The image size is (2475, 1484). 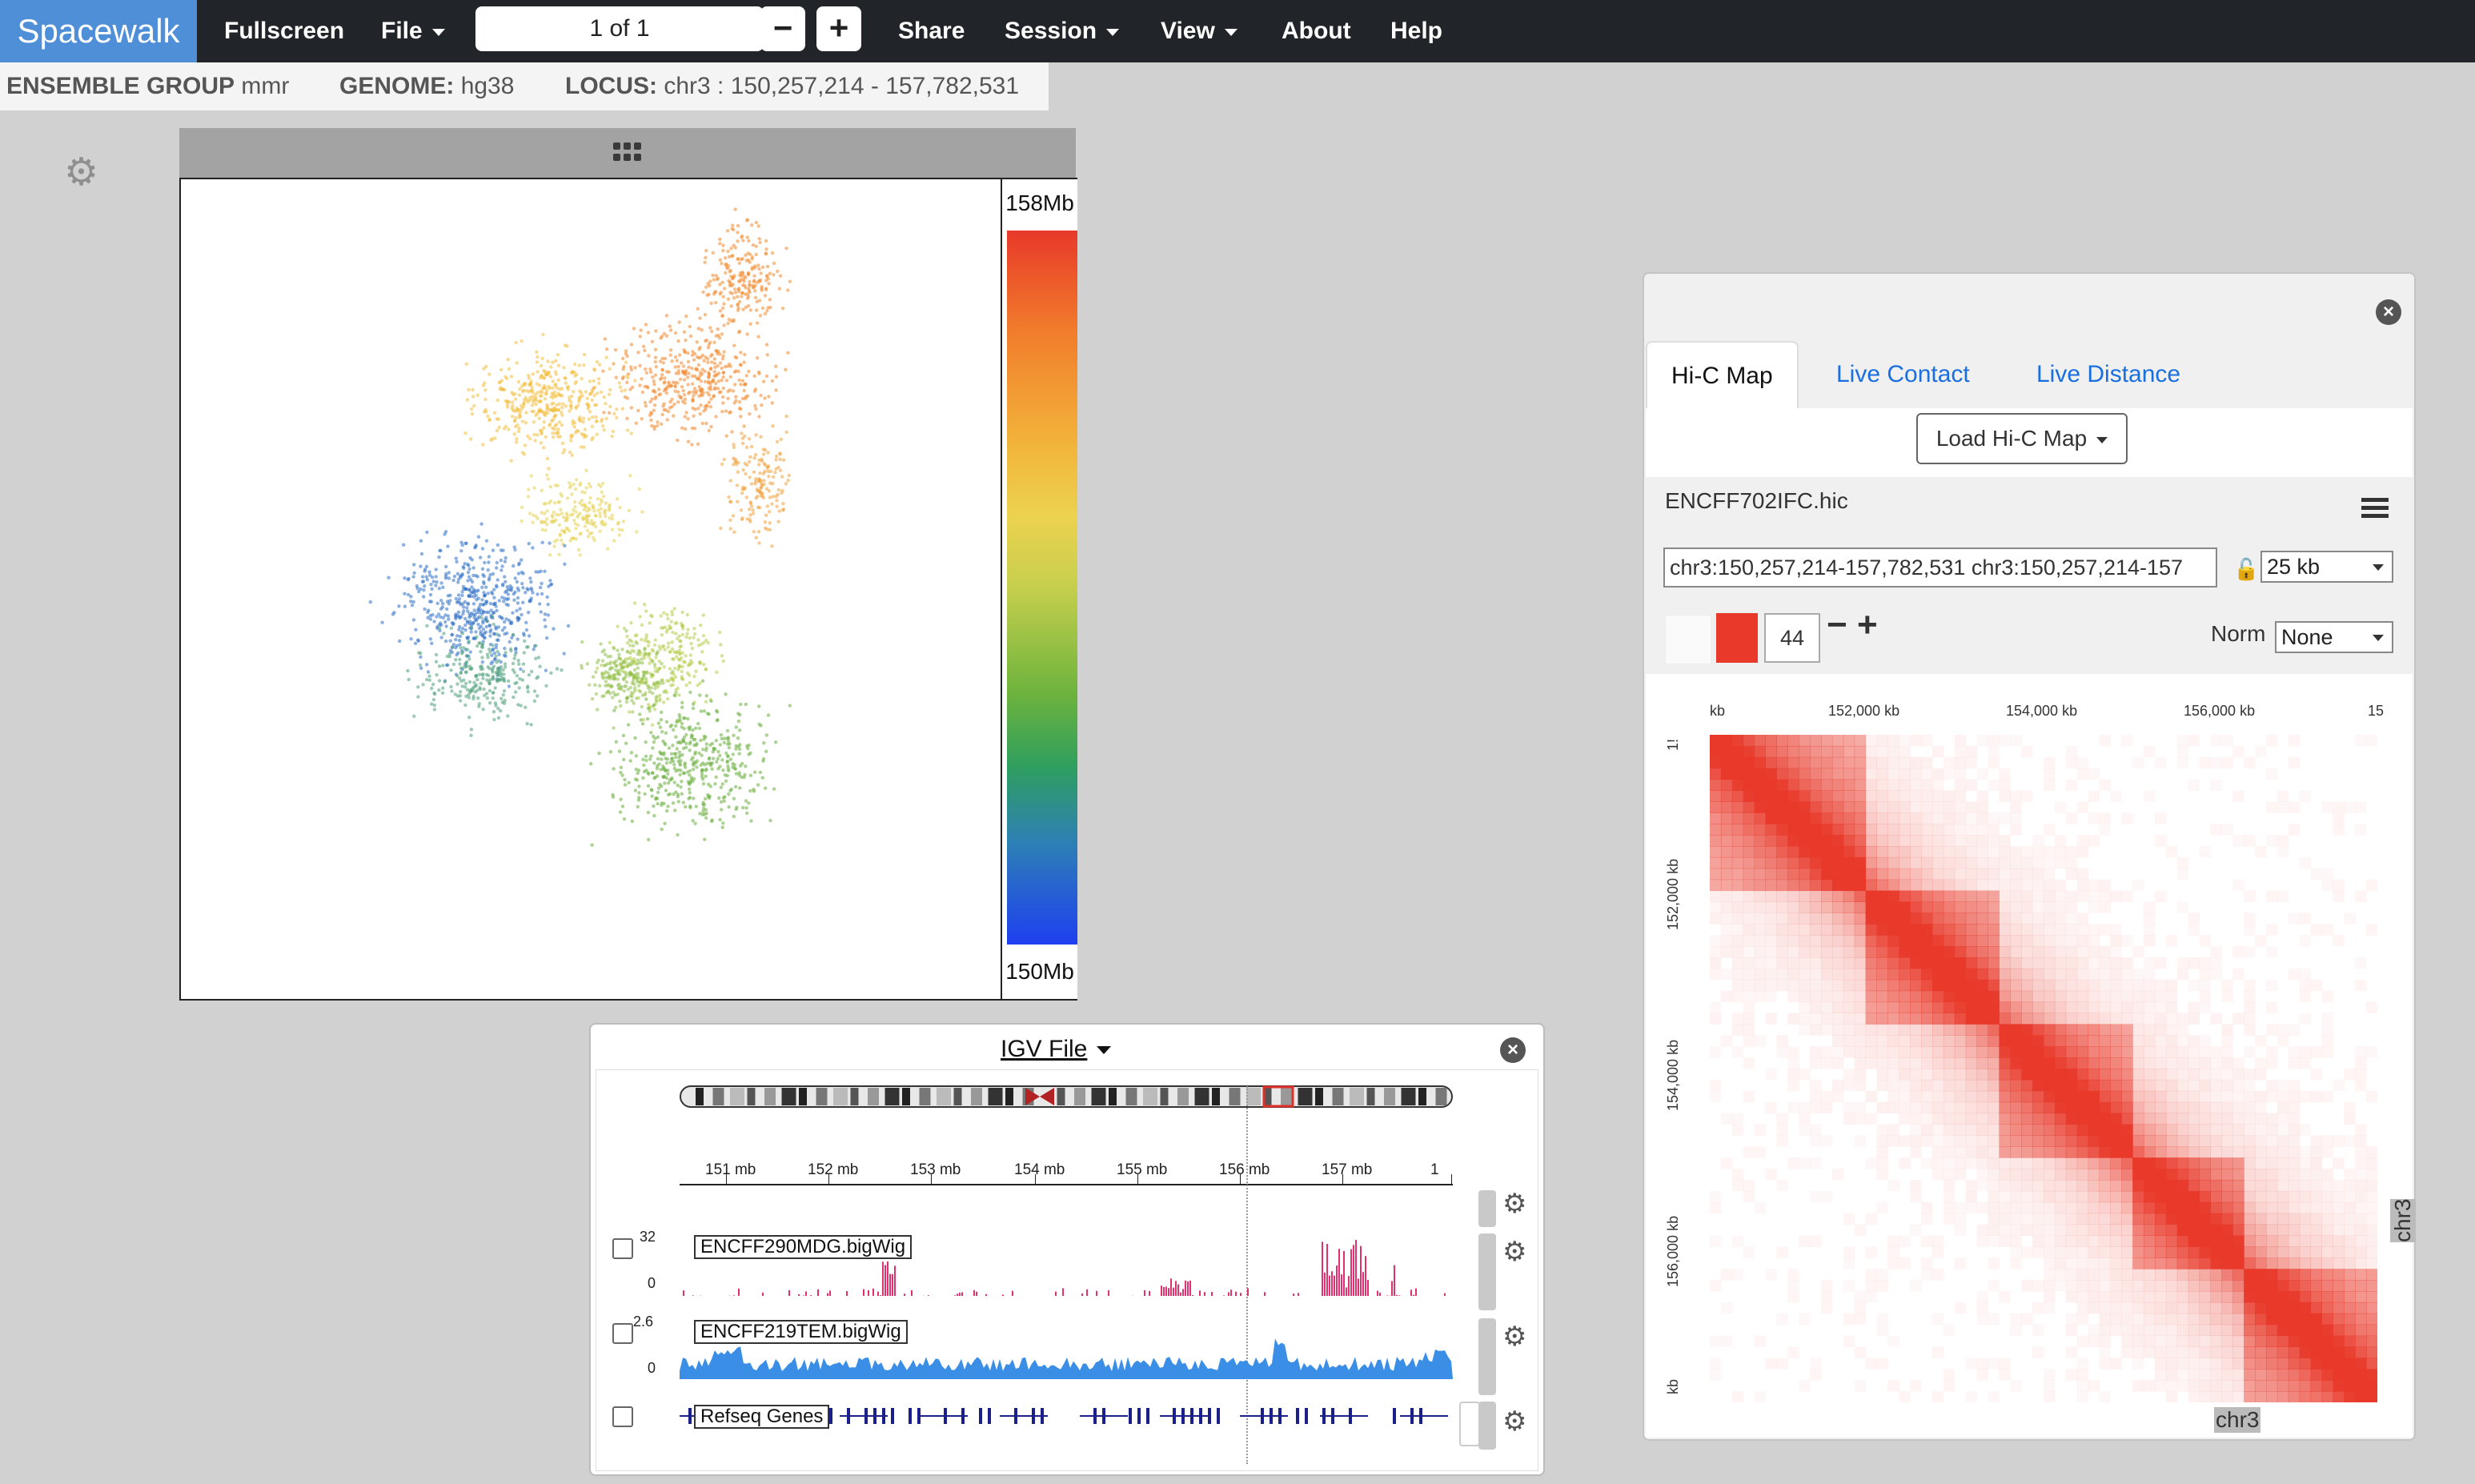 What do you see at coordinates (1316, 31) in the screenshot?
I see `about-link: About` at bounding box center [1316, 31].